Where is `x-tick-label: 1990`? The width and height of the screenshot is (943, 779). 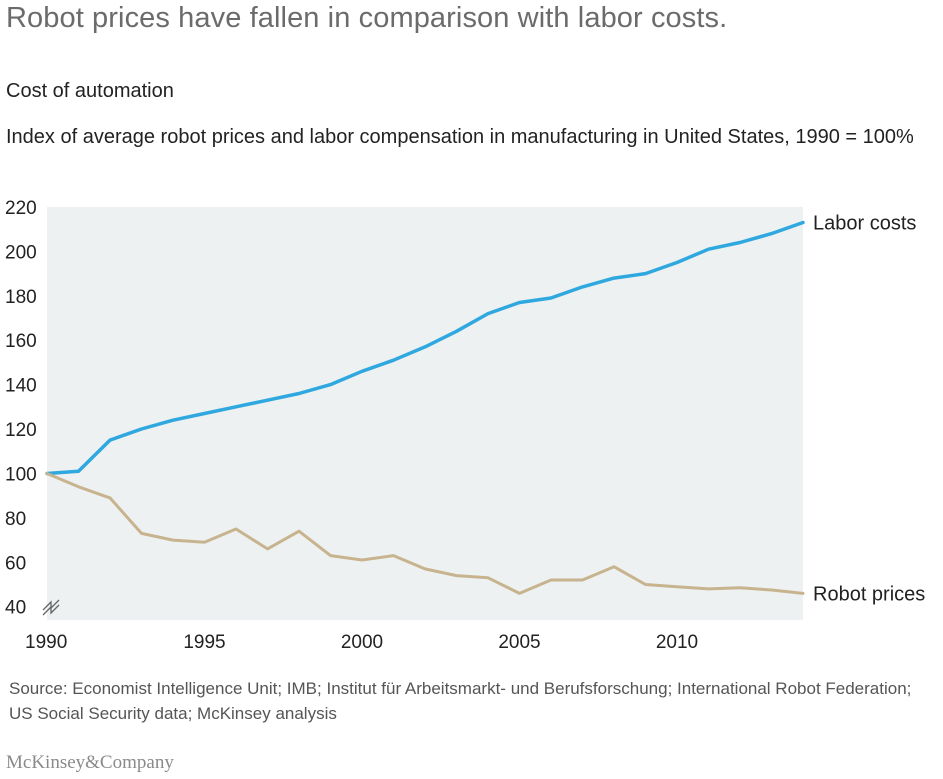 x-tick-label: 1990 is located at coordinates (46, 642).